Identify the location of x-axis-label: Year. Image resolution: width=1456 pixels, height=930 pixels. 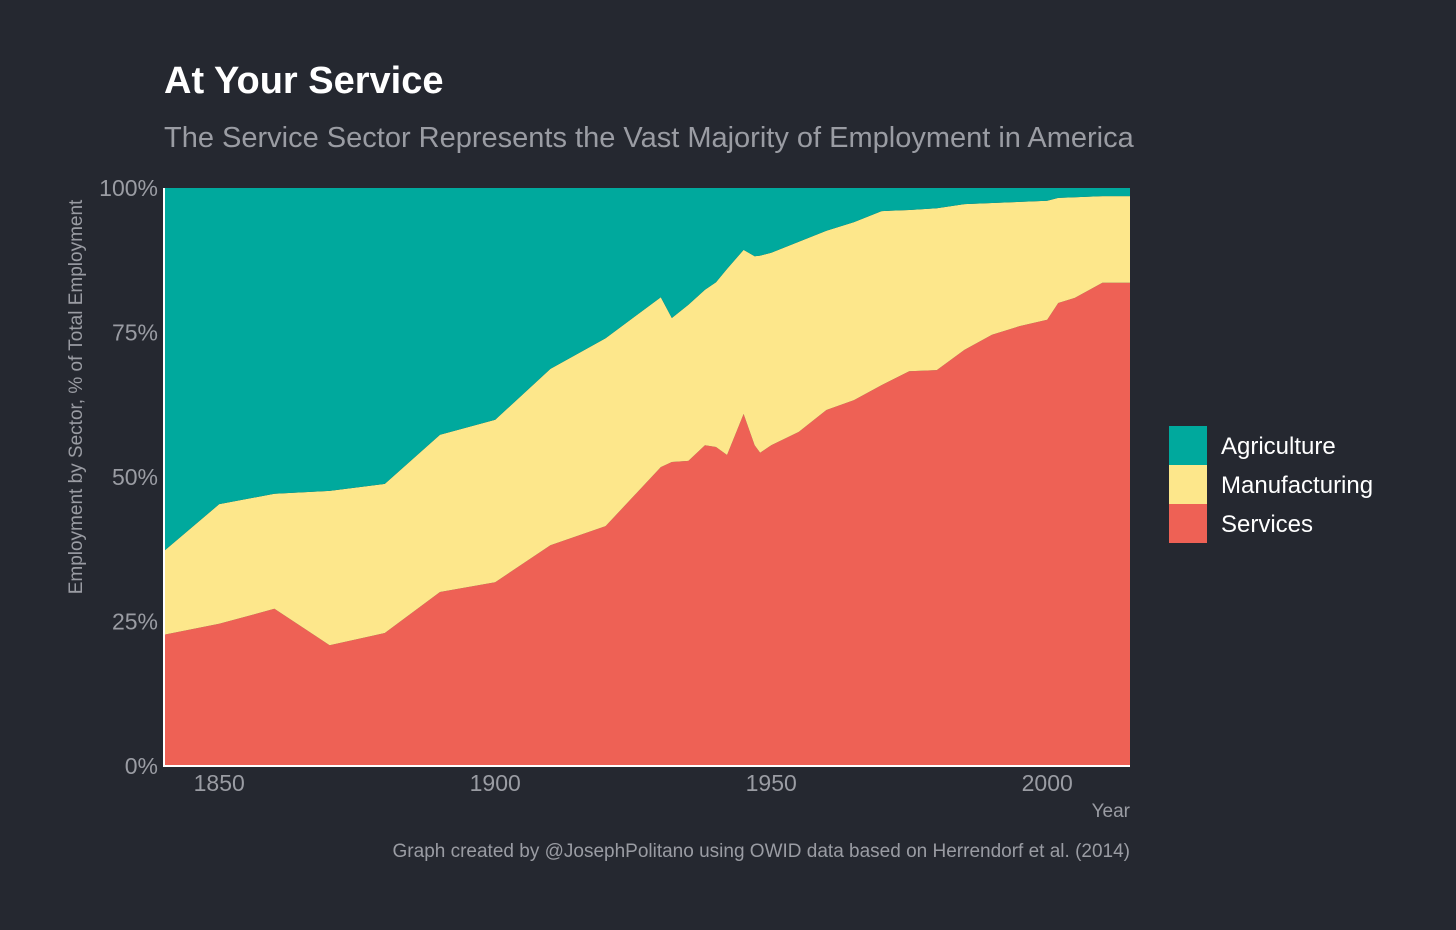
(1111, 811).